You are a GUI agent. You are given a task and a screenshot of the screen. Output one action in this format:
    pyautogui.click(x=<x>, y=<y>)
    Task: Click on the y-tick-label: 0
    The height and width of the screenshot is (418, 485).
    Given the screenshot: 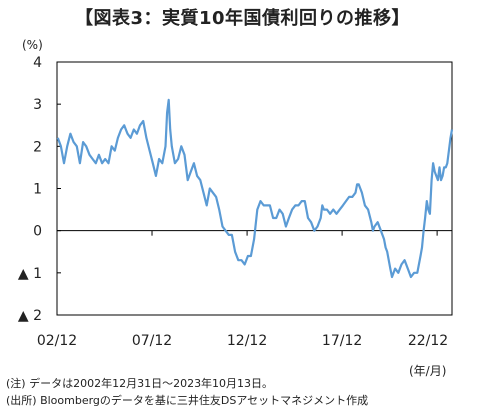 What is the action you would take?
    pyautogui.click(x=37, y=232)
    